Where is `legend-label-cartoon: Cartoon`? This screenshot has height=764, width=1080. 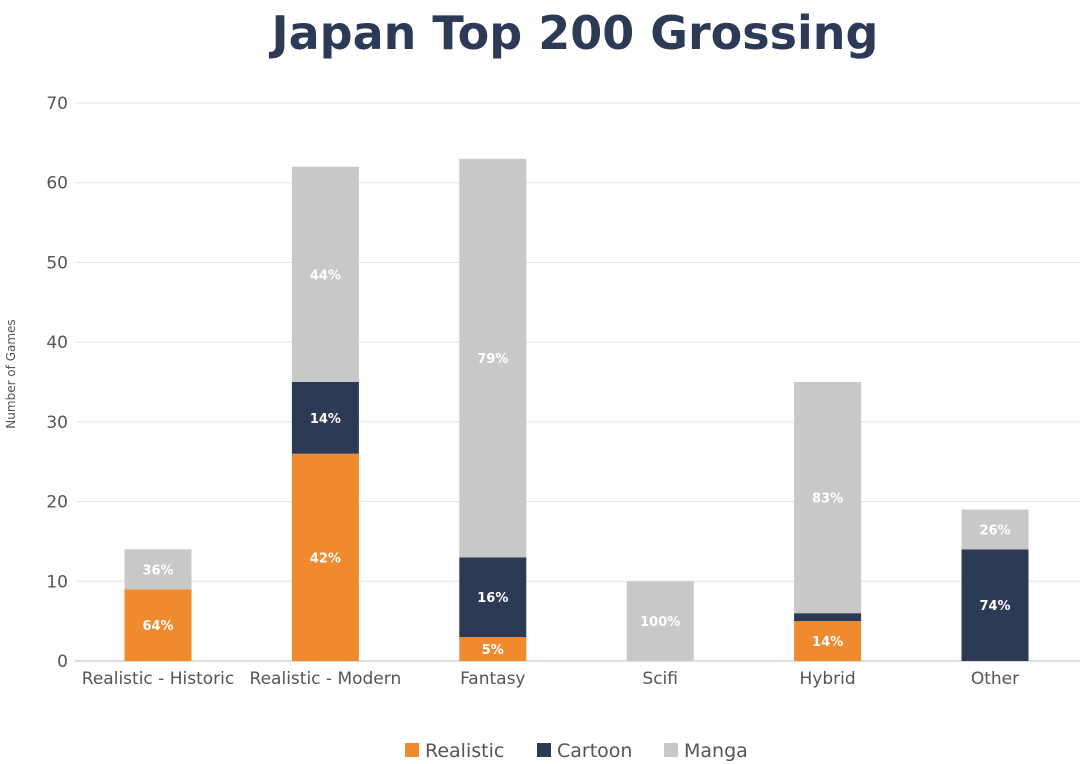 legend-label-cartoon: Cartoon is located at coordinates (594, 751).